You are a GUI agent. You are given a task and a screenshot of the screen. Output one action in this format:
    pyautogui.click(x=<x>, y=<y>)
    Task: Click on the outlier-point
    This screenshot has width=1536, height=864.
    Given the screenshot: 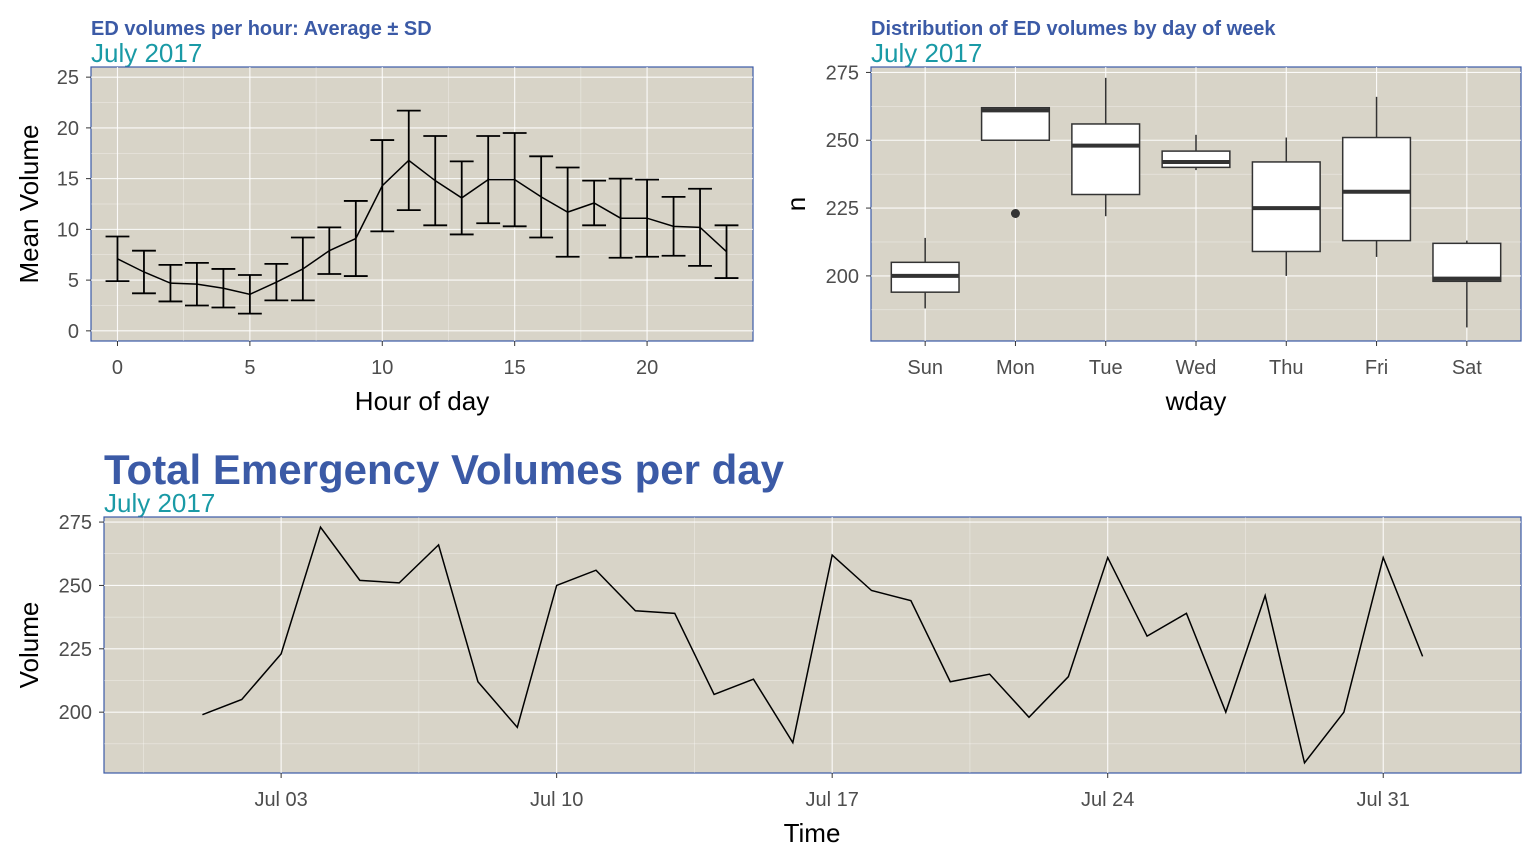 What is the action you would take?
    pyautogui.click(x=1015, y=213)
    